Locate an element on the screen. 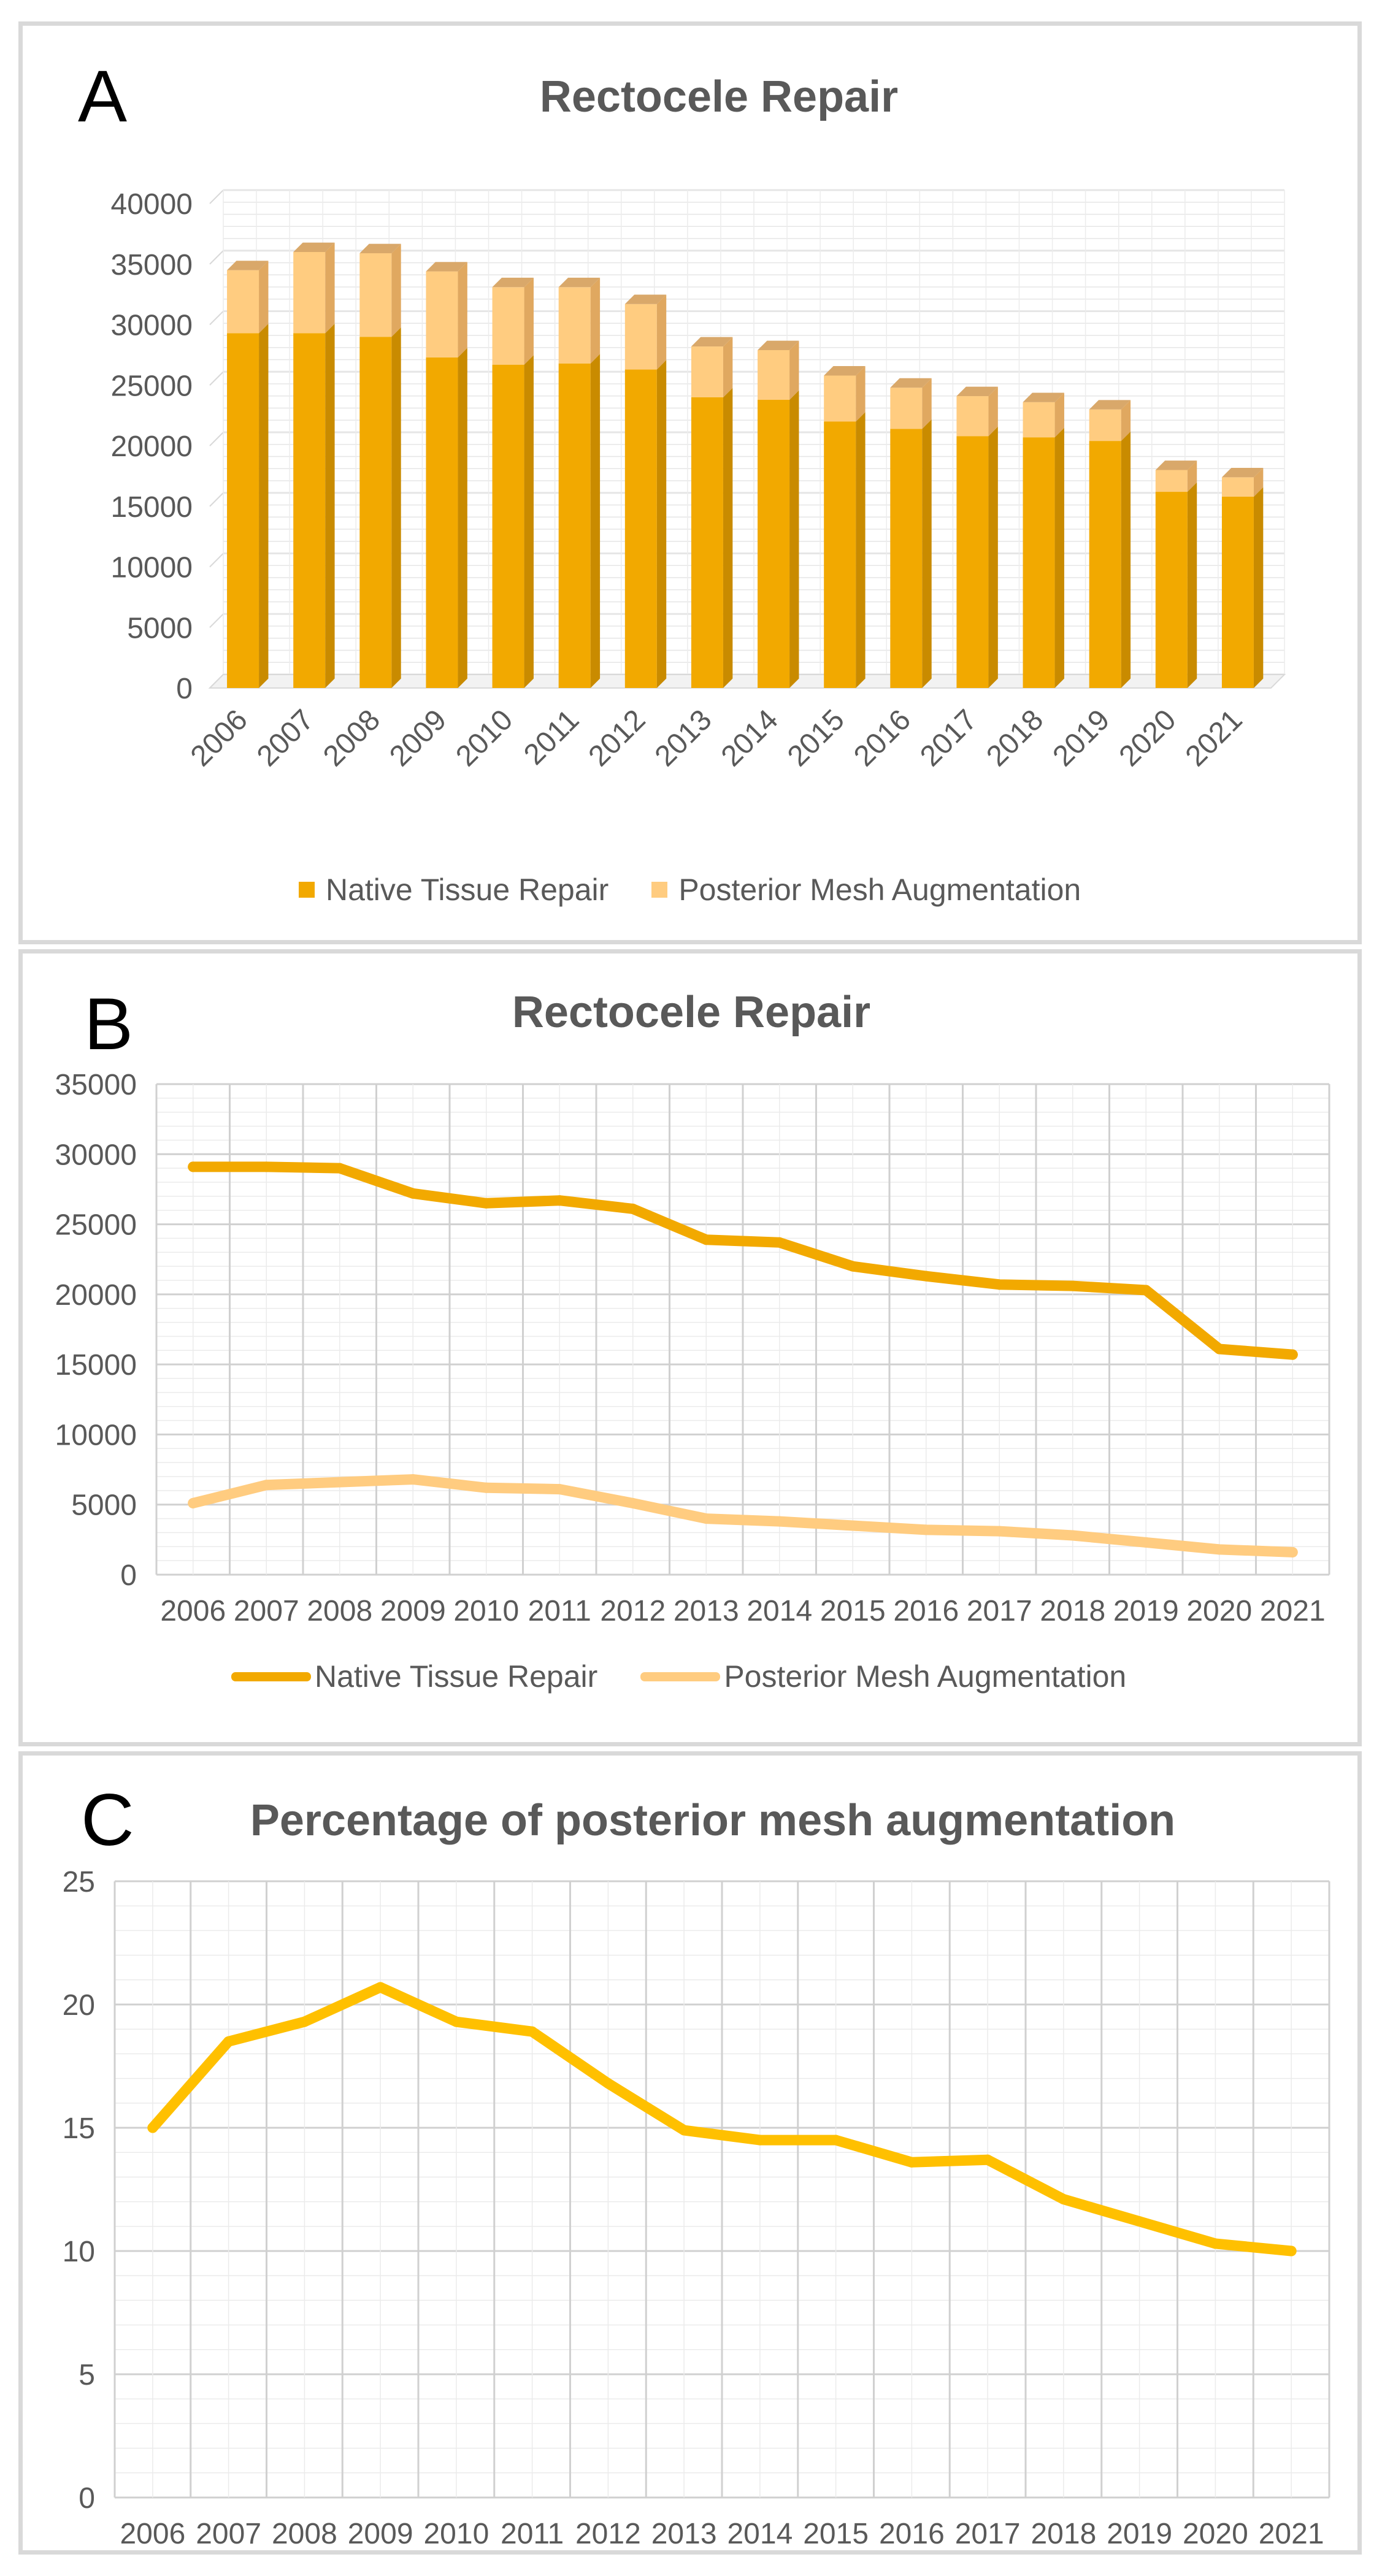  legend-item-mesh-line: Posterior Mesh Augmentation is located at coordinates (883, 1676).